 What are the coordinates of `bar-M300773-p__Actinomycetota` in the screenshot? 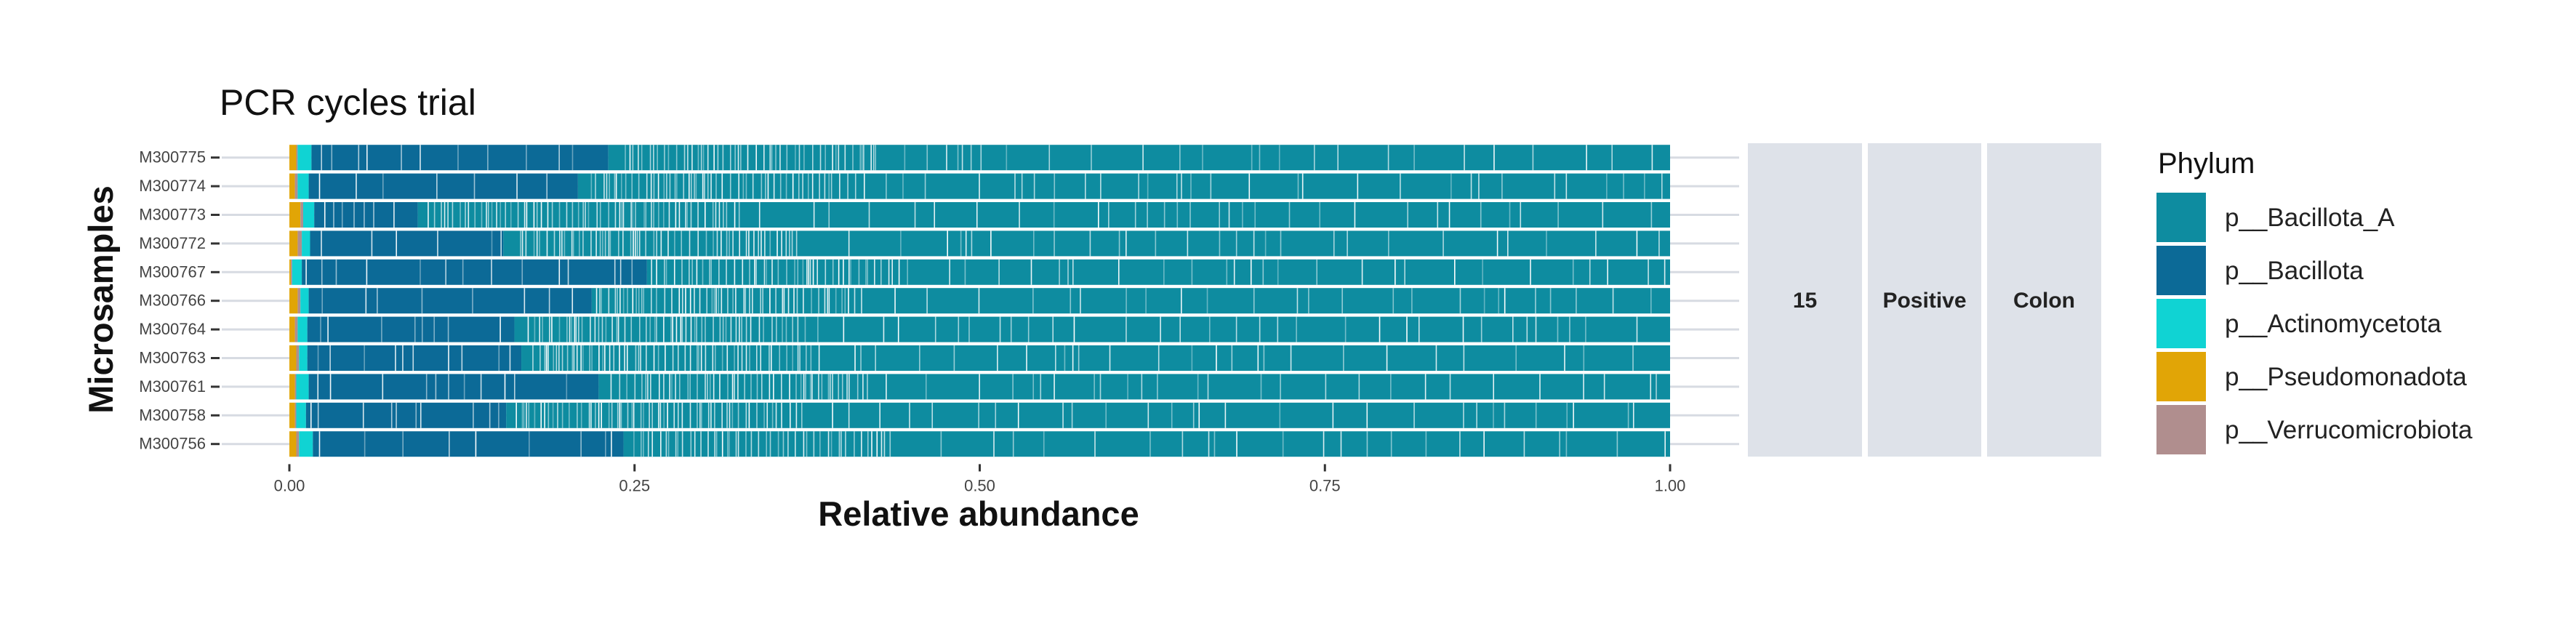 It's located at (308, 215).